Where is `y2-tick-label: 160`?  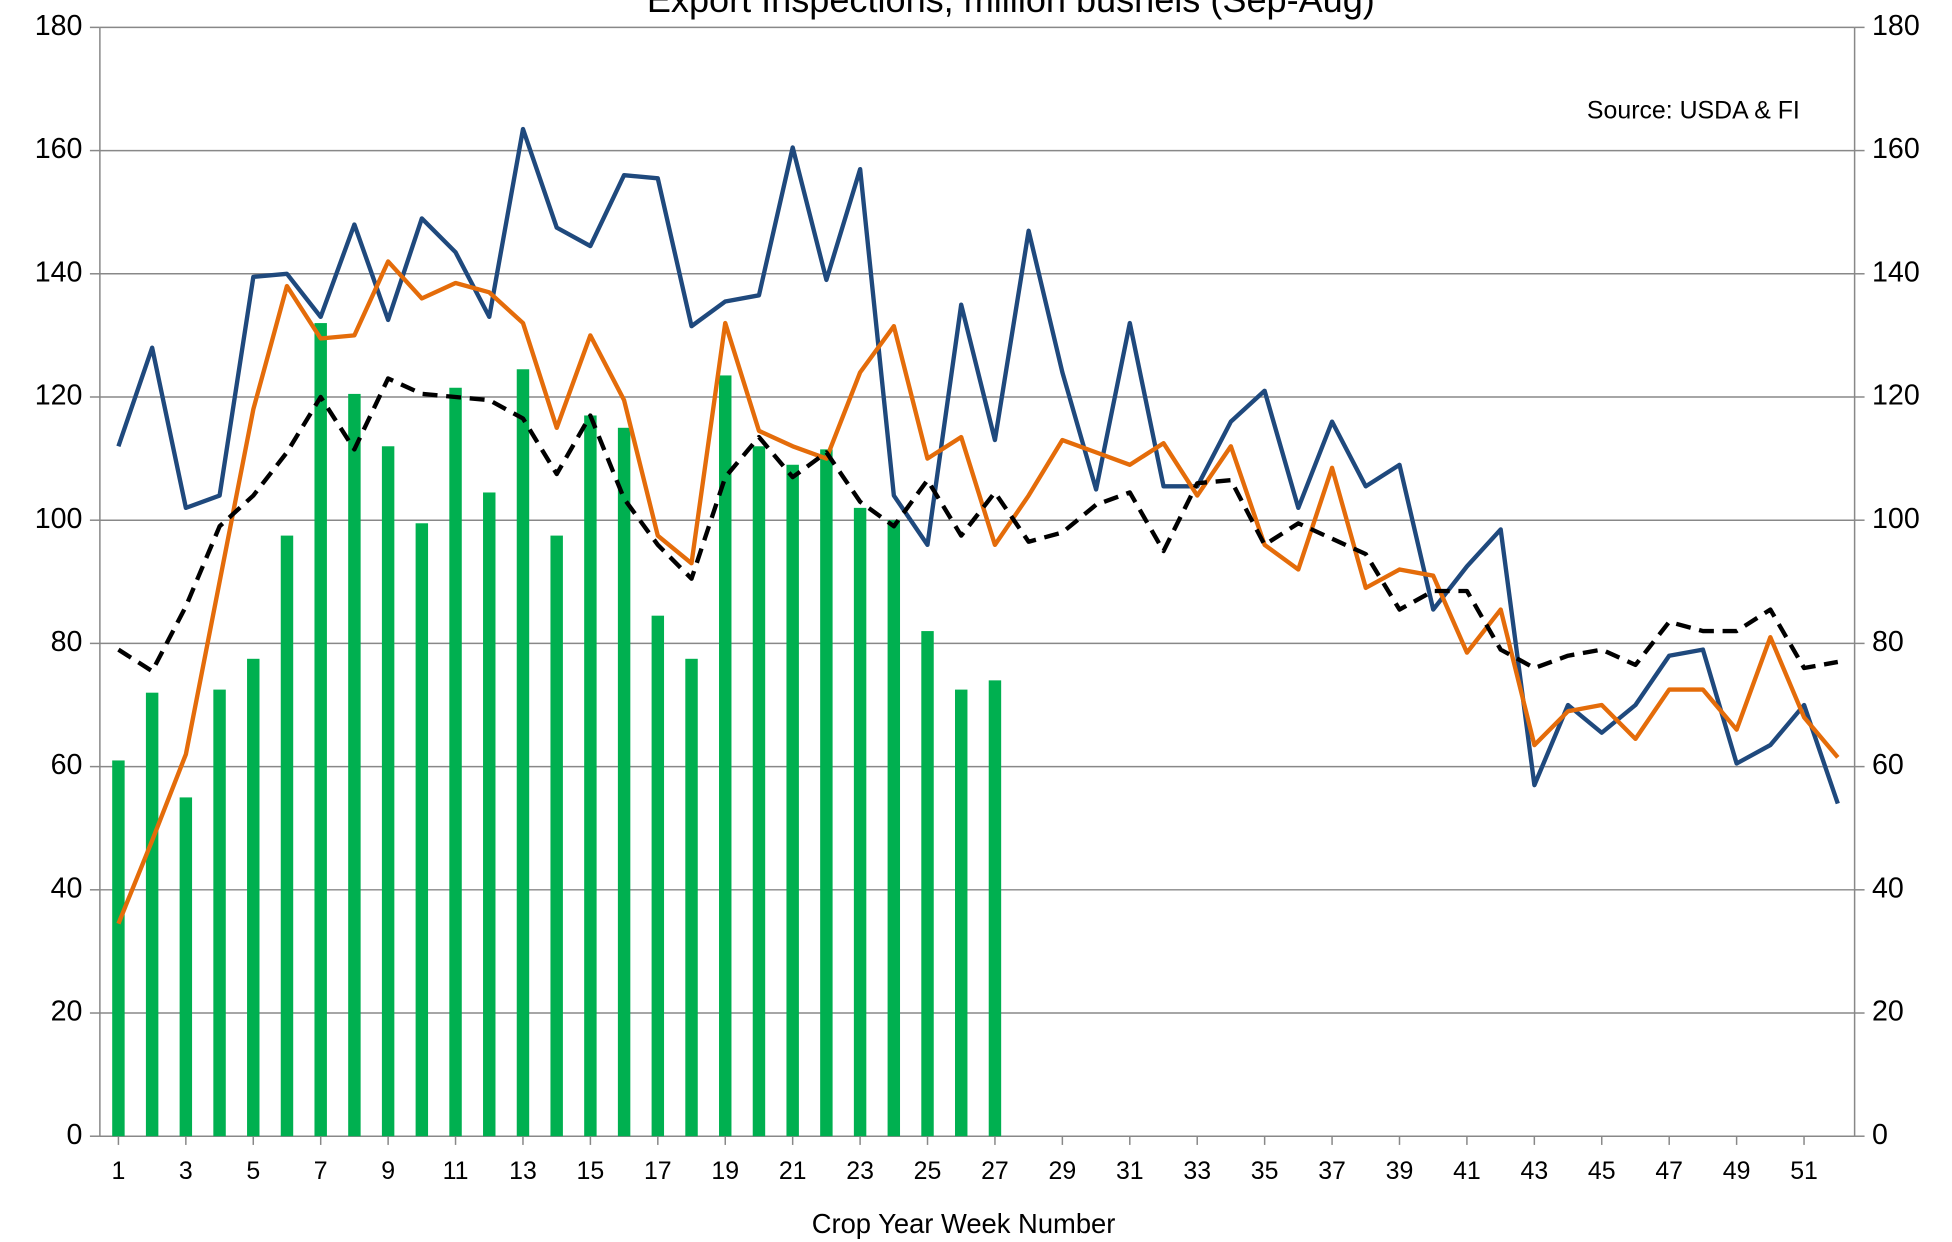 y2-tick-label: 160 is located at coordinates (1896, 149).